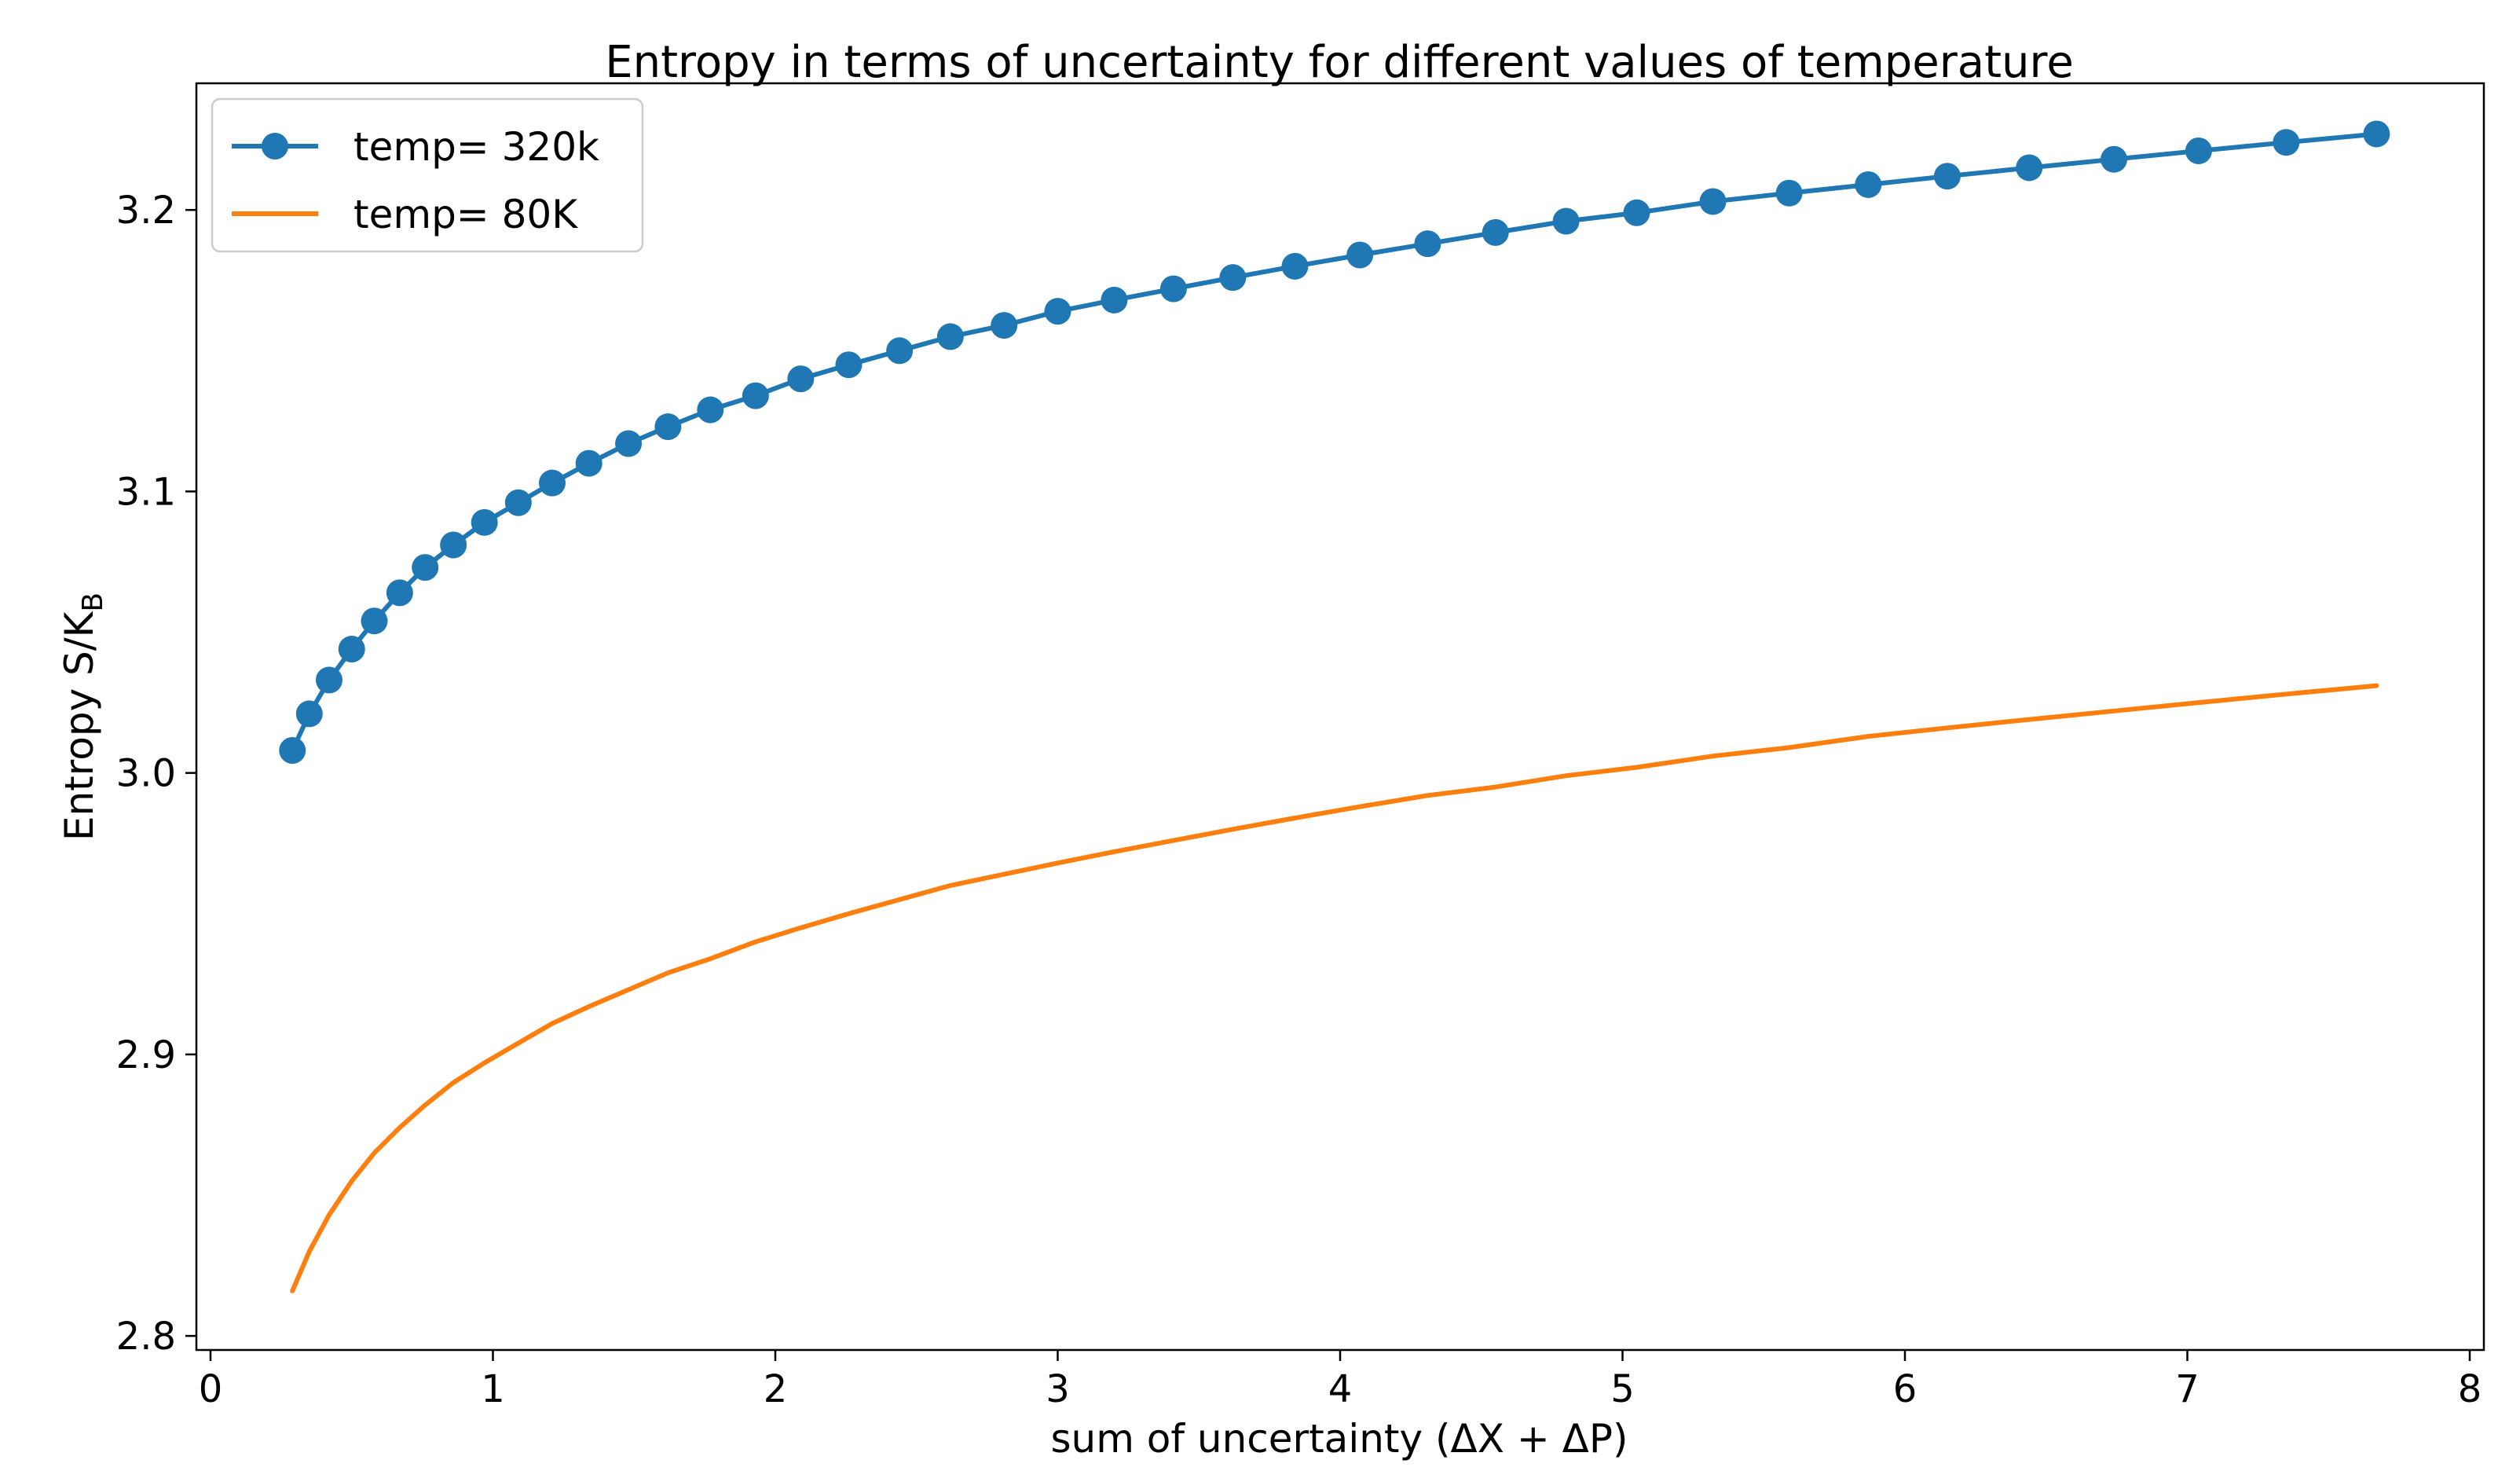 This screenshot has width=2520, height=1482. Describe the element at coordinates (1622, 1389) in the screenshot. I see `x-tick-label: 5` at that location.